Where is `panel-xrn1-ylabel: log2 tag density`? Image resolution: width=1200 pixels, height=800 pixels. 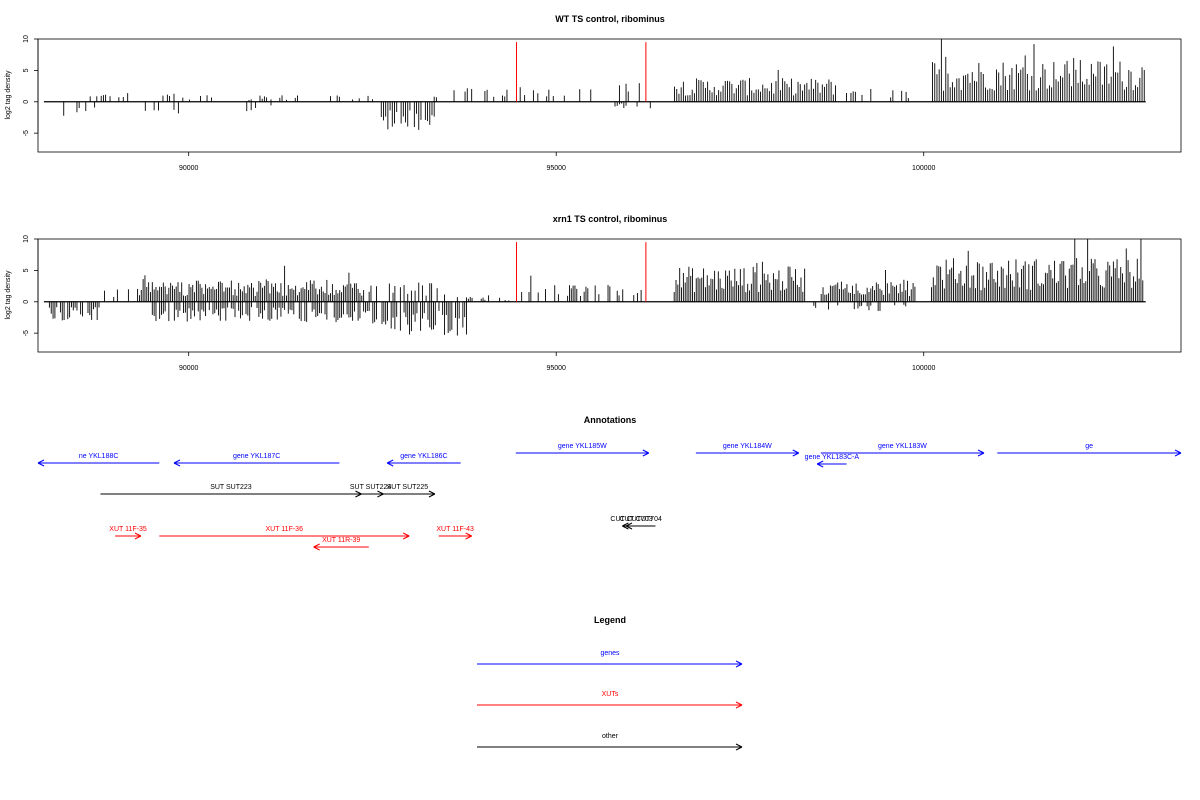 panel-xrn1-ylabel: log2 tag density is located at coordinates (8, 295).